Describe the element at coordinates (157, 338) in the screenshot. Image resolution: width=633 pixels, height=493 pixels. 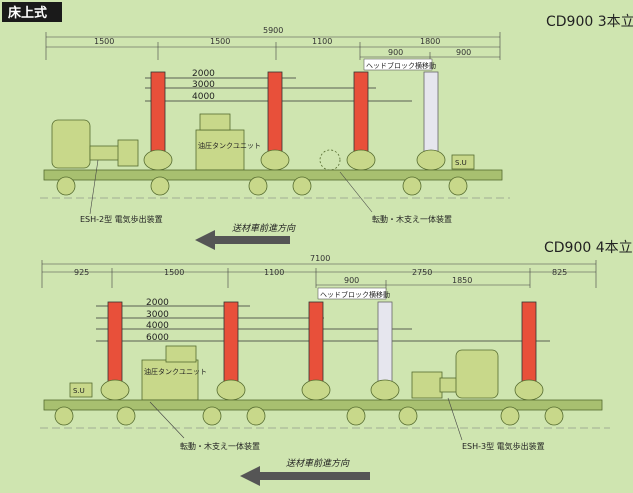
I see `height-label: 6000` at that location.